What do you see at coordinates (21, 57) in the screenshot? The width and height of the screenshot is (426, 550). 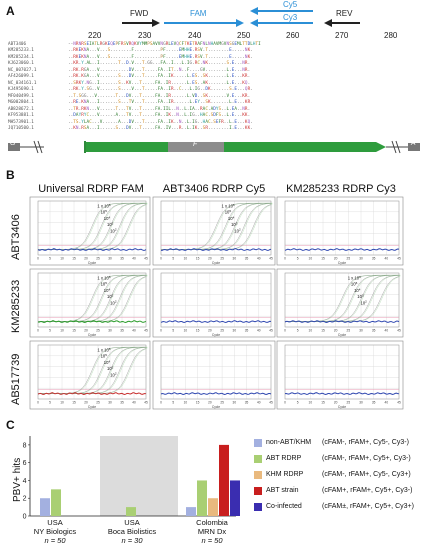 I see `alignment-seq-name: KM285234.1` at bounding box center [21, 57].